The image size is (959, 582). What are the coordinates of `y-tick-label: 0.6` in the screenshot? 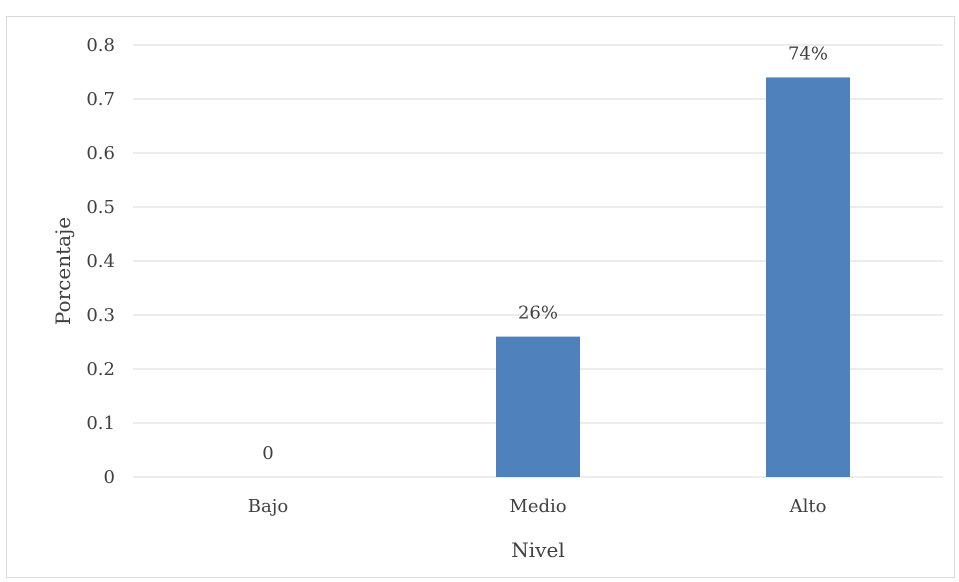 It's located at (100, 153).